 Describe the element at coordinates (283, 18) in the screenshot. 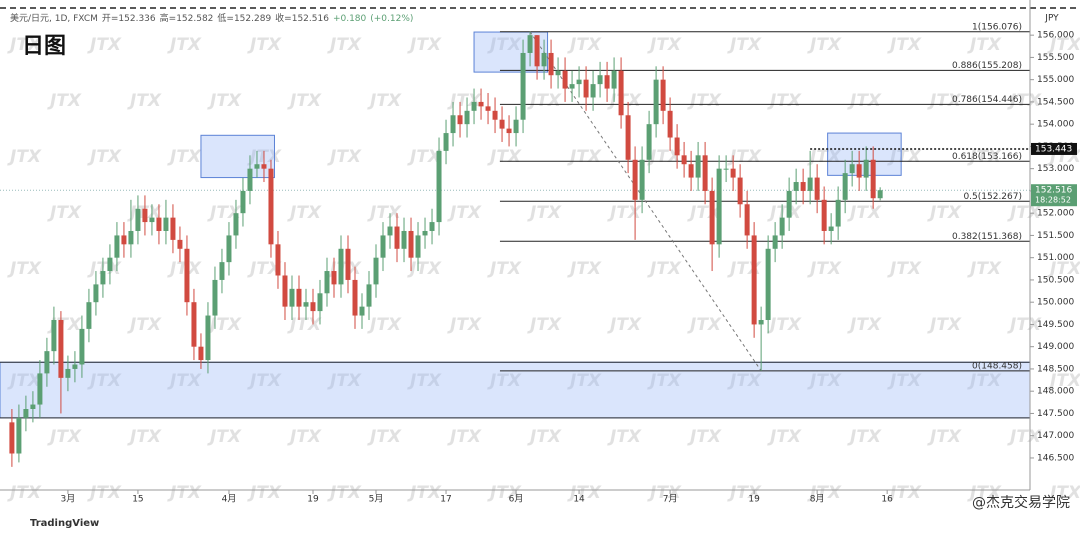

I see `ohlc-label: 收=` at that location.